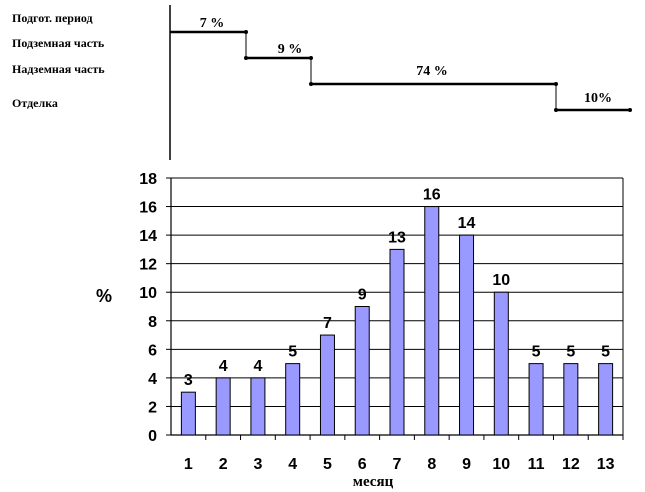 The image size is (645, 492). What do you see at coordinates (311, 84) in the screenshot?
I see `phase-start-dot-aboveground` at bounding box center [311, 84].